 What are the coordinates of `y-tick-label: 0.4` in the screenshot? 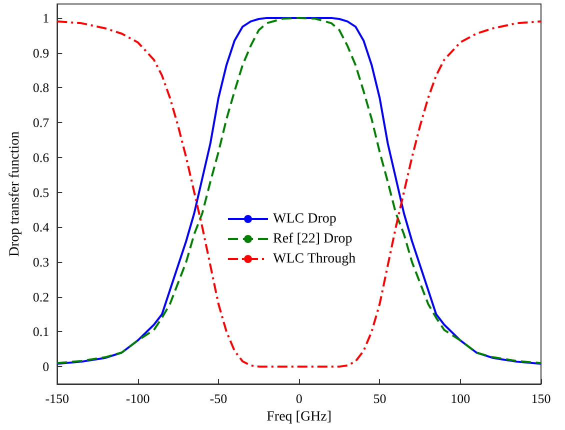 It's located at (41, 227).